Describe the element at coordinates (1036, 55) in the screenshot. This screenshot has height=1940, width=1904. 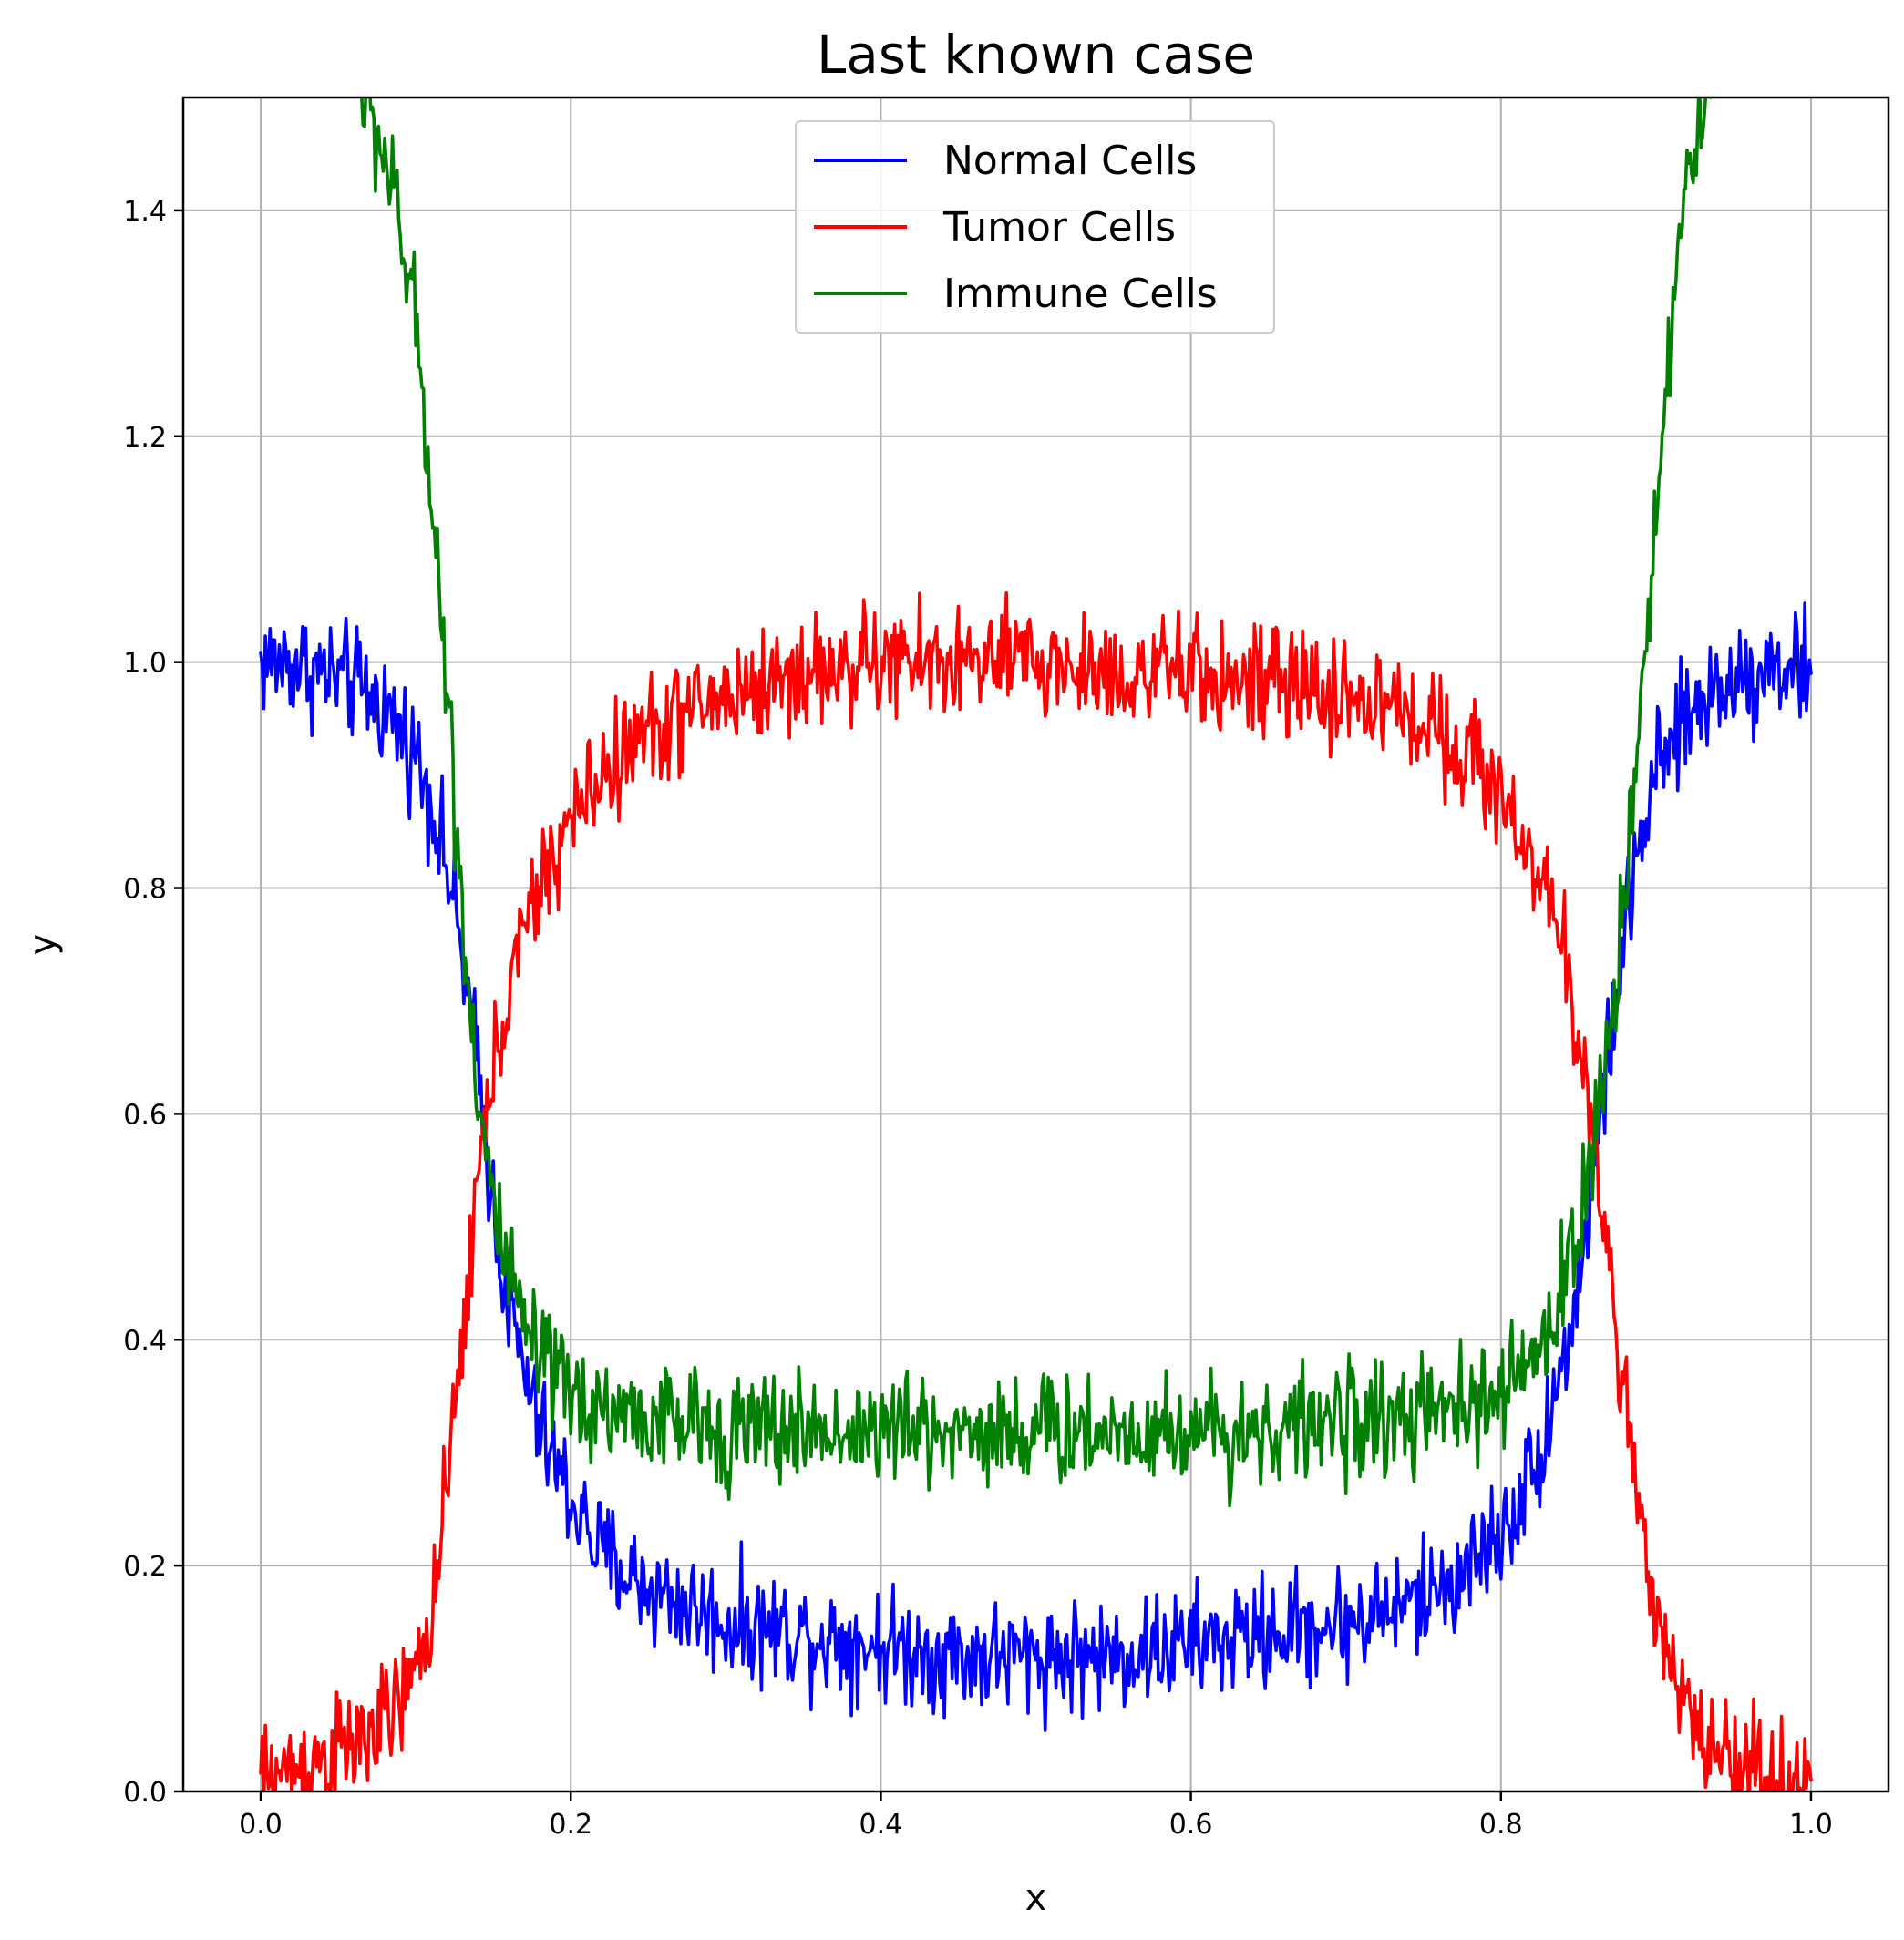
I see `chart-title: Last known case` at that location.